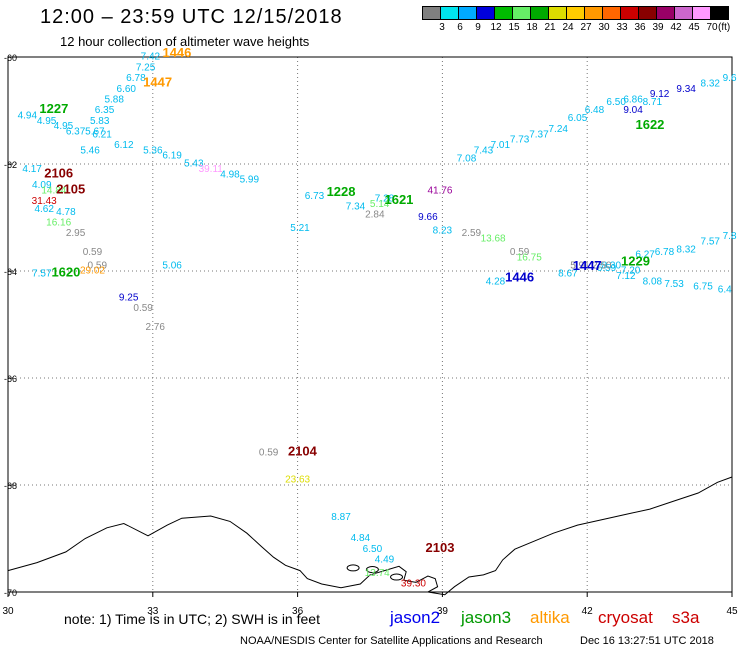  What do you see at coordinates (92, 271) in the screenshot?
I see `wave-height-value: 29.02` at bounding box center [92, 271].